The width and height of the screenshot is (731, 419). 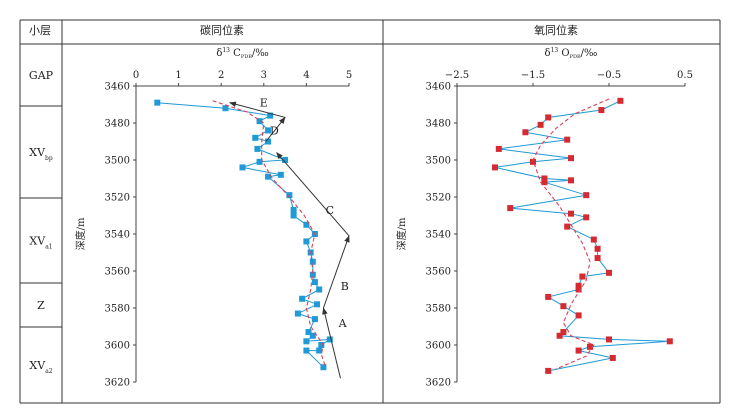 I want to click on layer-label: Z, so click(x=41, y=305).